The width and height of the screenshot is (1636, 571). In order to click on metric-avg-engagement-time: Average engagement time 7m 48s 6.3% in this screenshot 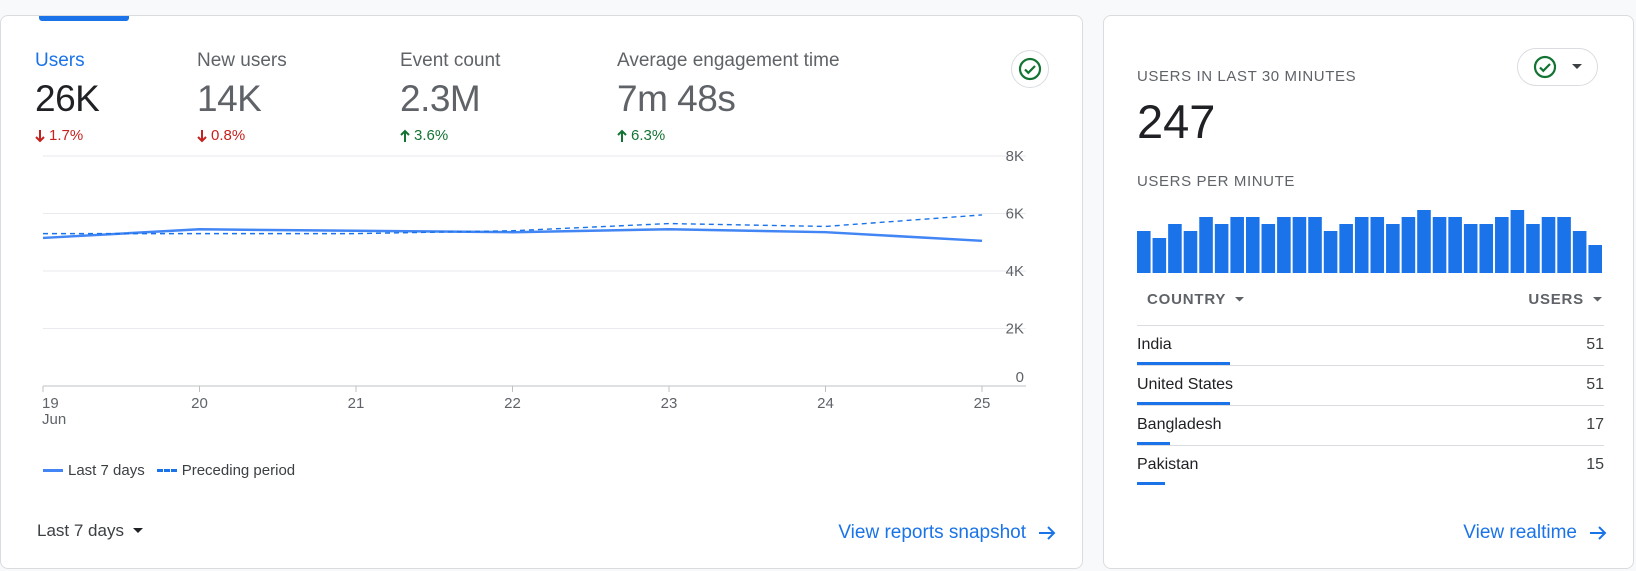, I will do `click(728, 97)`.